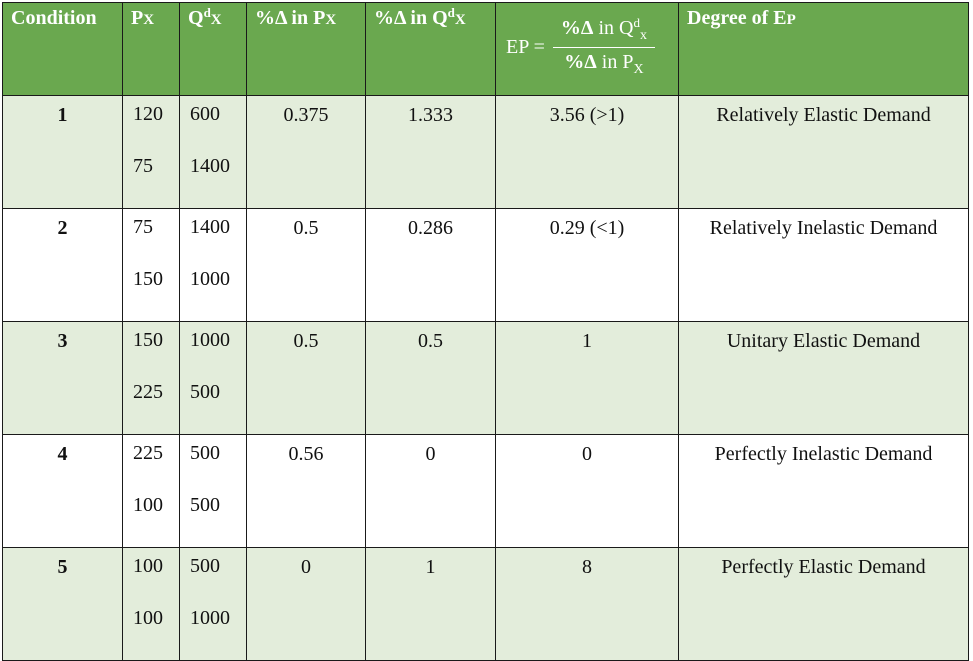 The width and height of the screenshot is (973, 661). Describe the element at coordinates (823, 604) in the screenshot. I see `cell-degree: Perfectly Elastic Demand` at that location.